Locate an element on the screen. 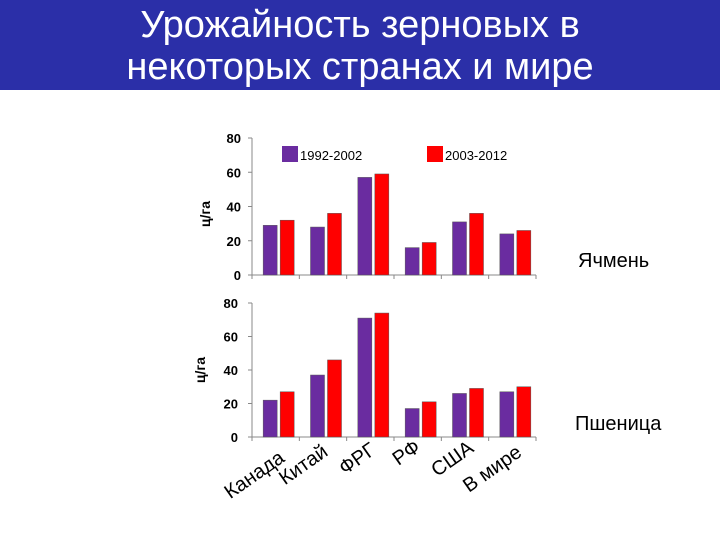 The image size is (720, 540). slide-title-line-2: некоторых странах и мире is located at coordinates (360, 67).